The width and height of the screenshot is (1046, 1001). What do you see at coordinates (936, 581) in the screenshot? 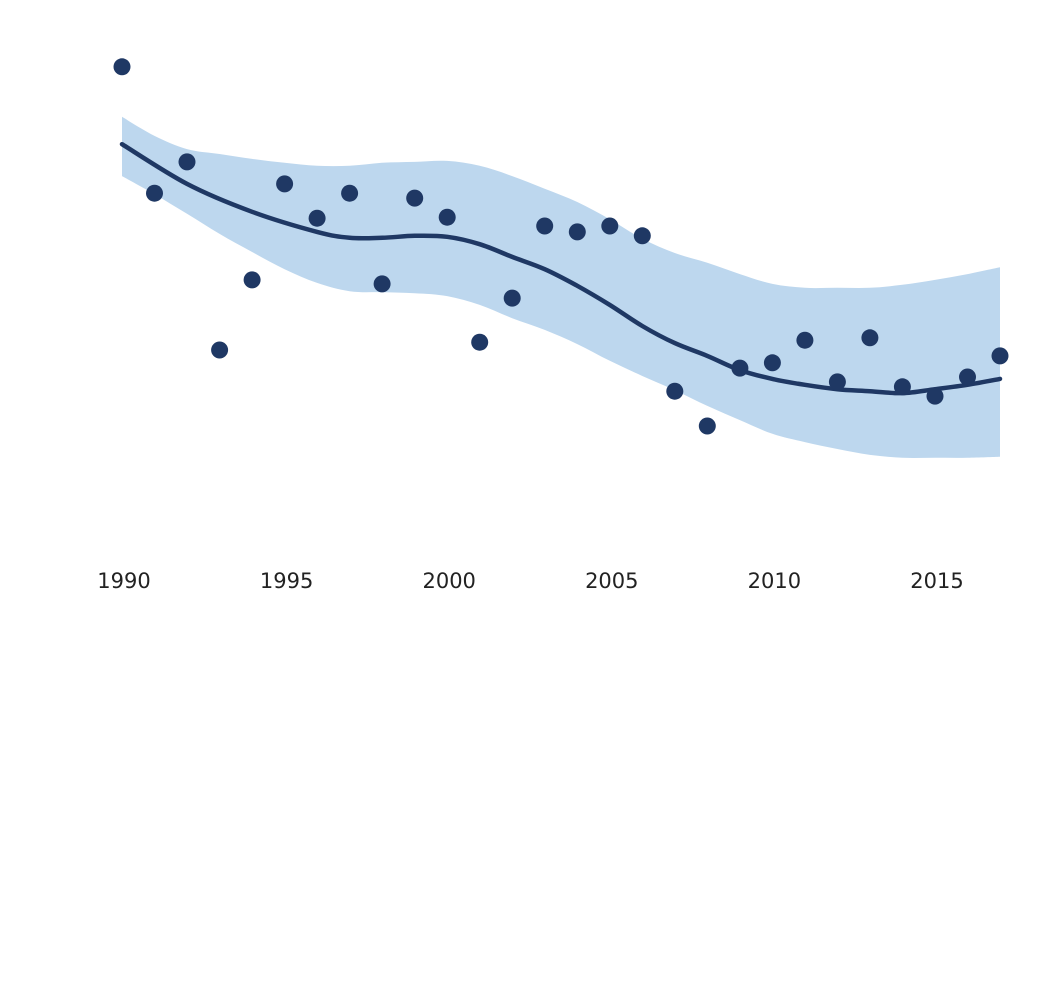
I see `x-tick-label: 2015` at bounding box center [936, 581].